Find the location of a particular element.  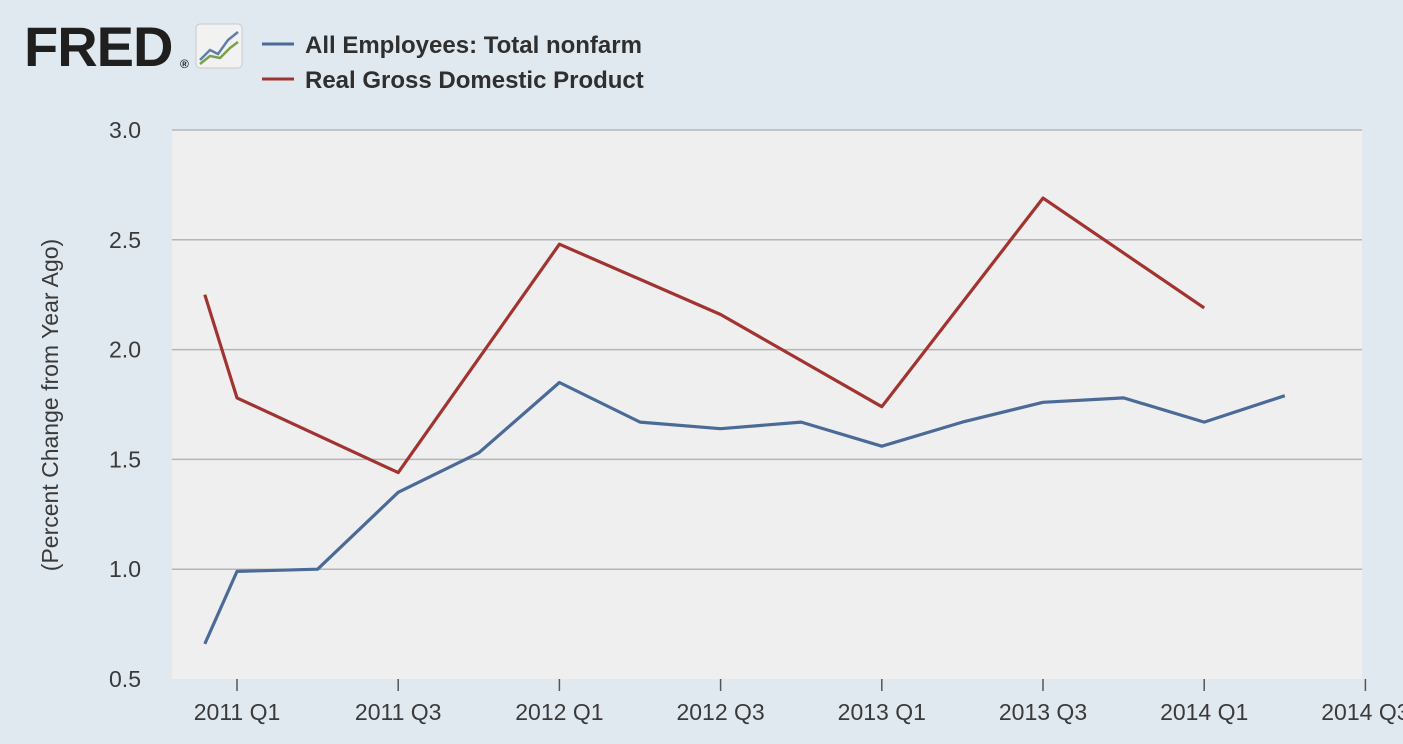

x-tick-label: 2012 Q1 is located at coordinates (559, 712).